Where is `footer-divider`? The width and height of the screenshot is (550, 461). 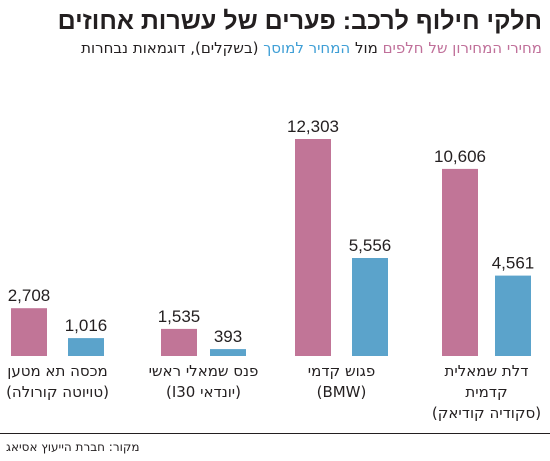 footer-divider is located at coordinates (275, 433).